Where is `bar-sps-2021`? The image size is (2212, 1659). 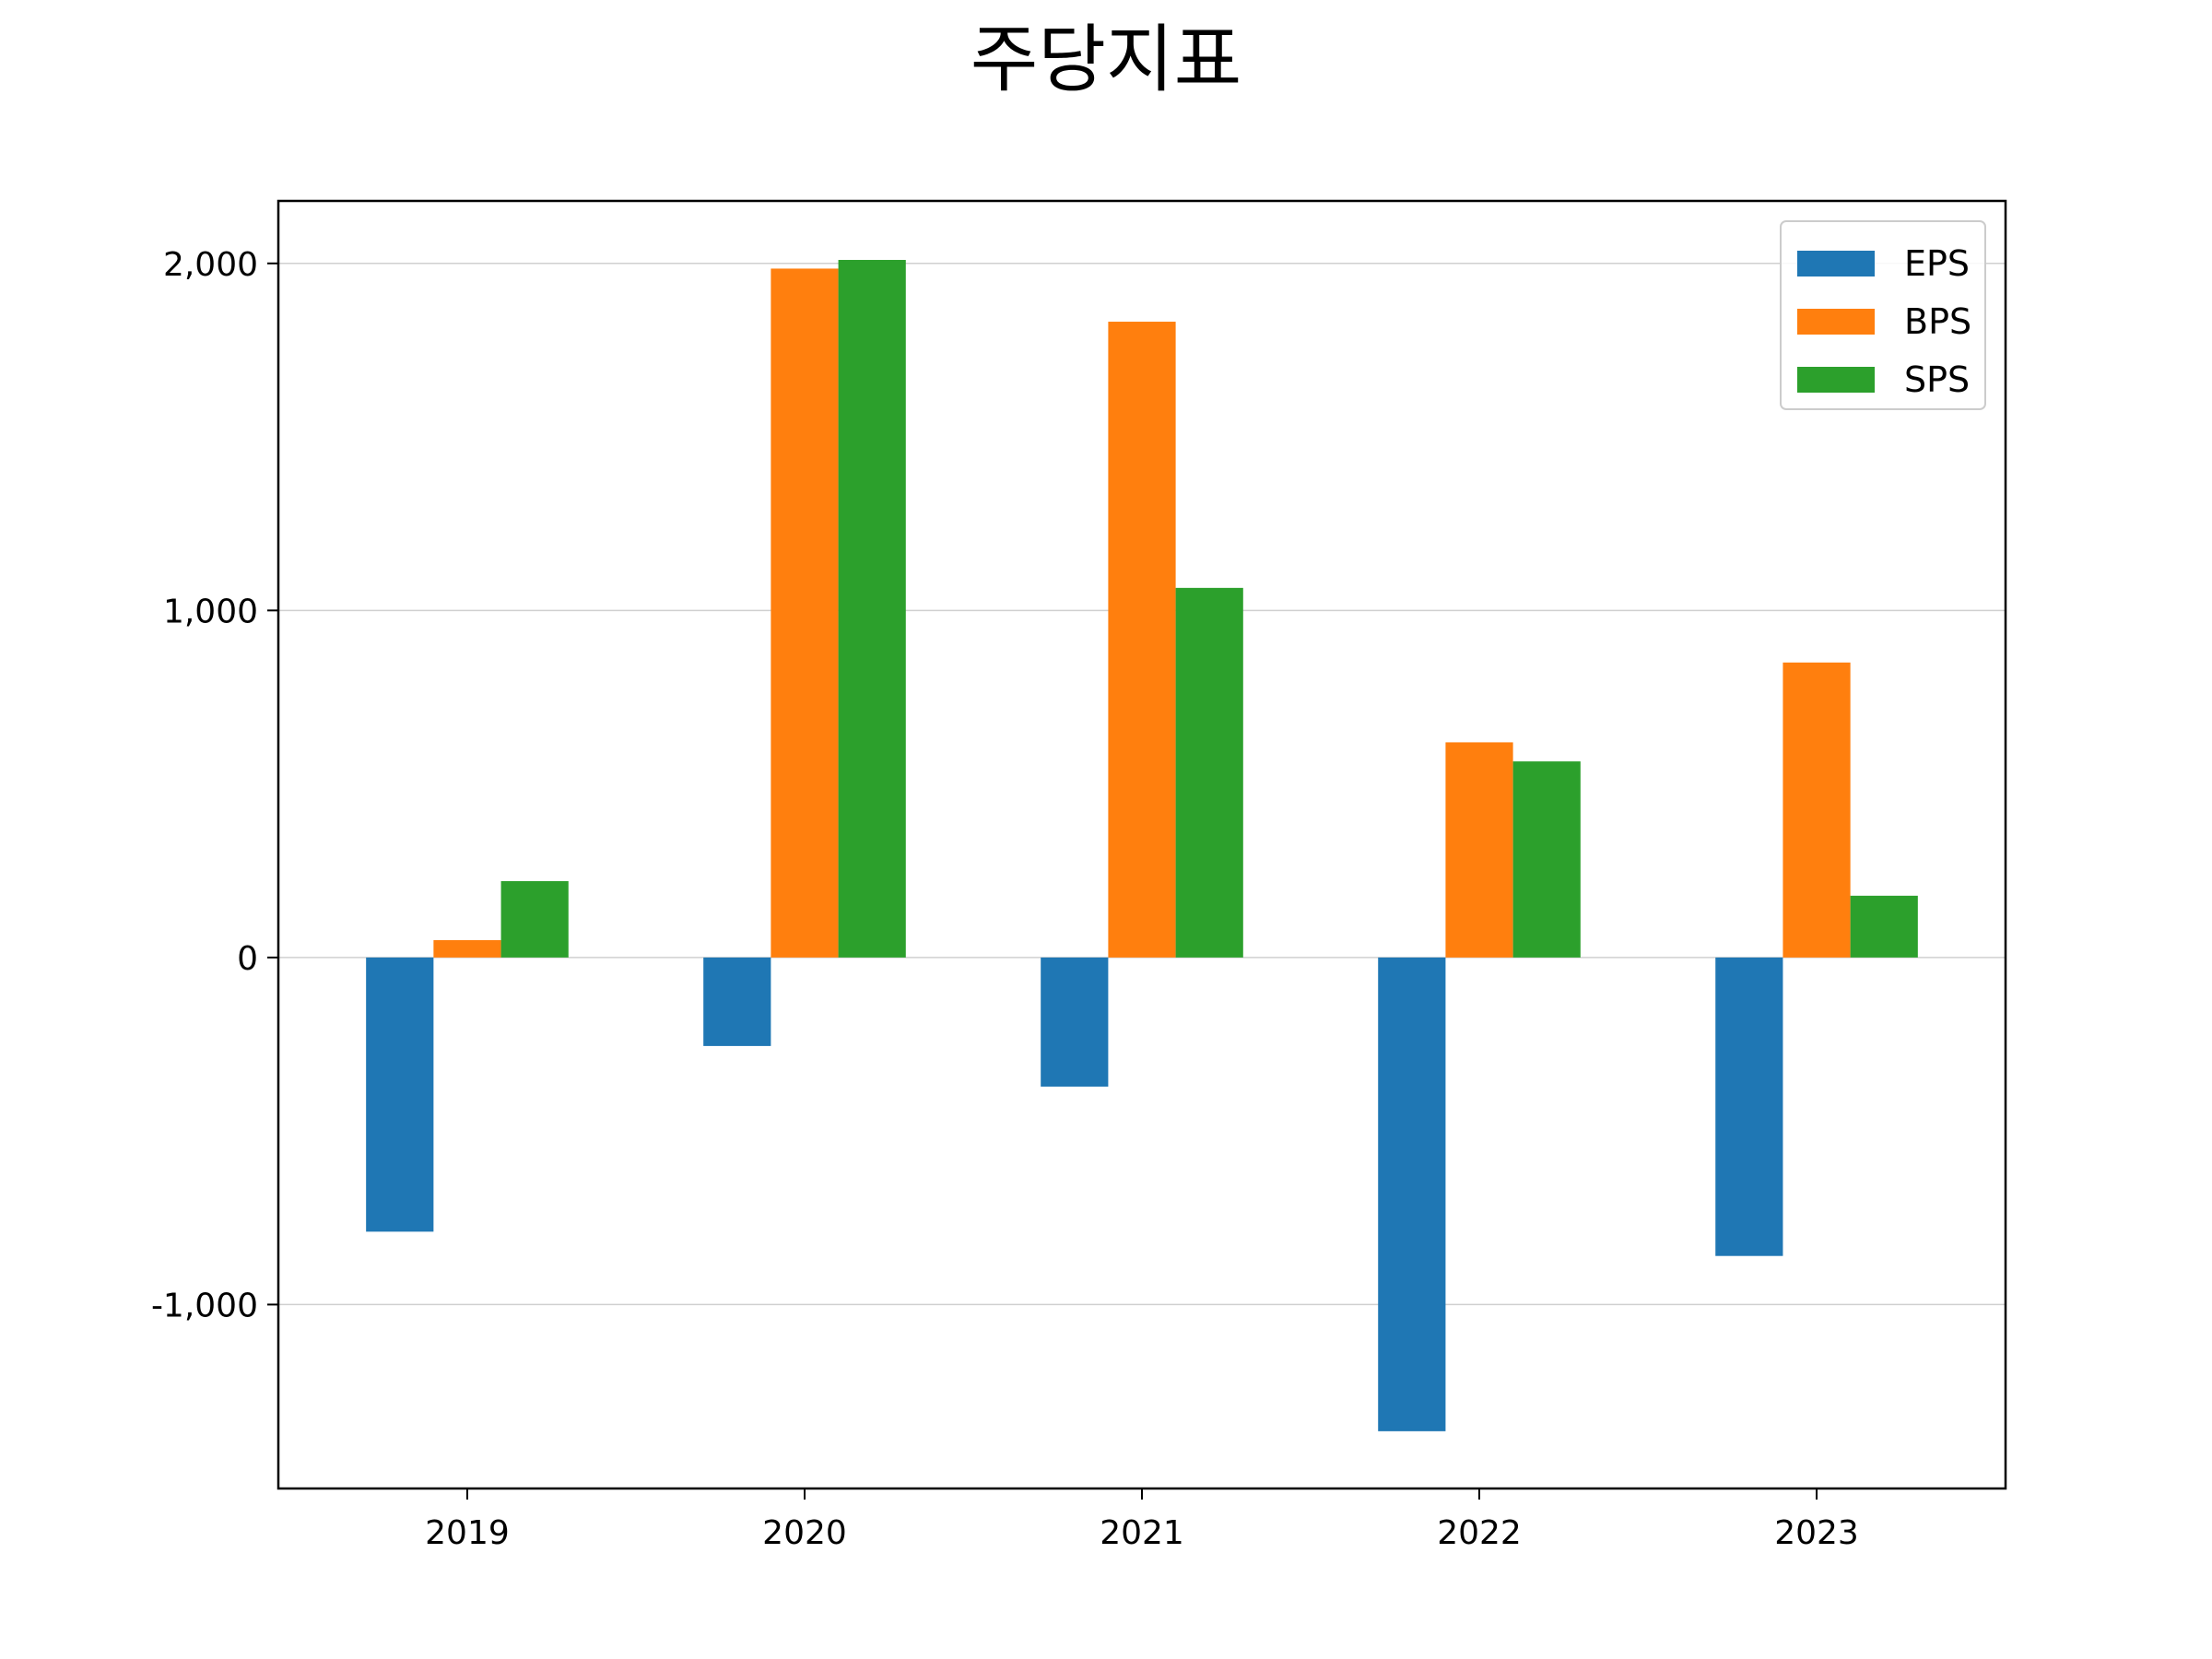 bar-sps-2021 is located at coordinates (1209, 772).